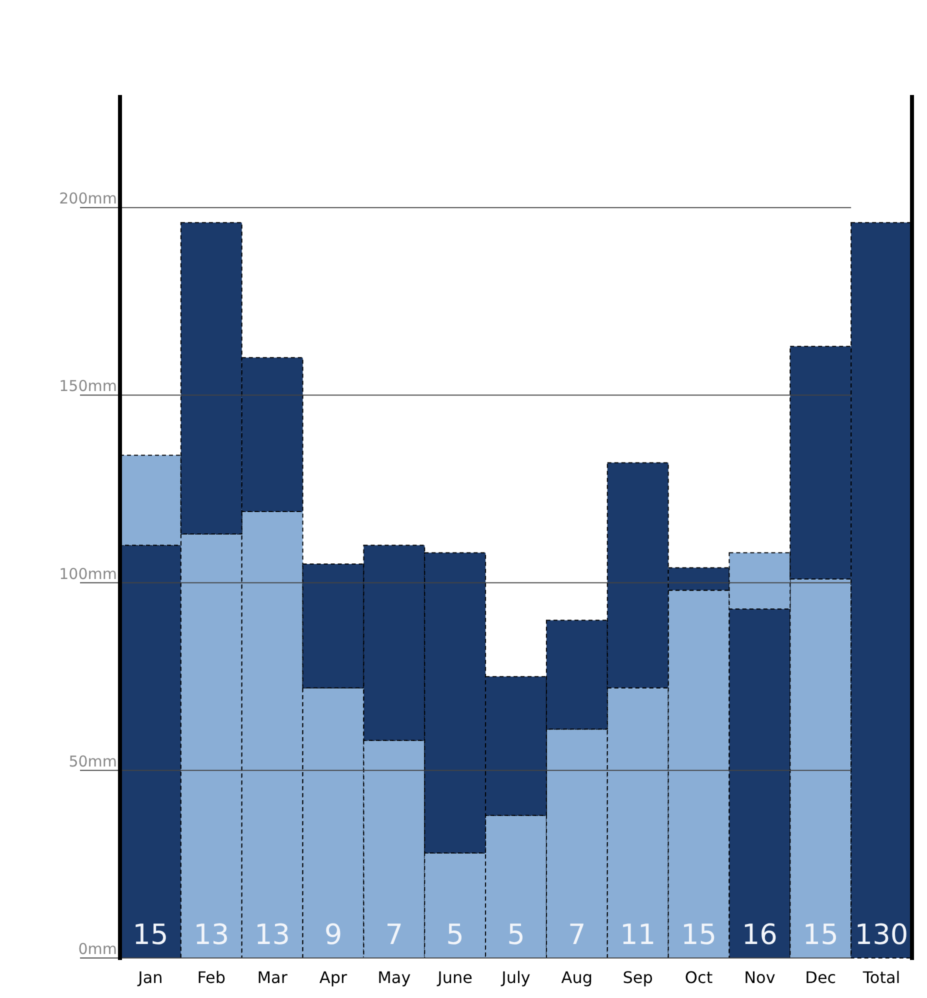 The height and width of the screenshot is (998, 927). Describe the element at coordinates (150, 977) in the screenshot. I see `x-tick-label: Jan` at that location.